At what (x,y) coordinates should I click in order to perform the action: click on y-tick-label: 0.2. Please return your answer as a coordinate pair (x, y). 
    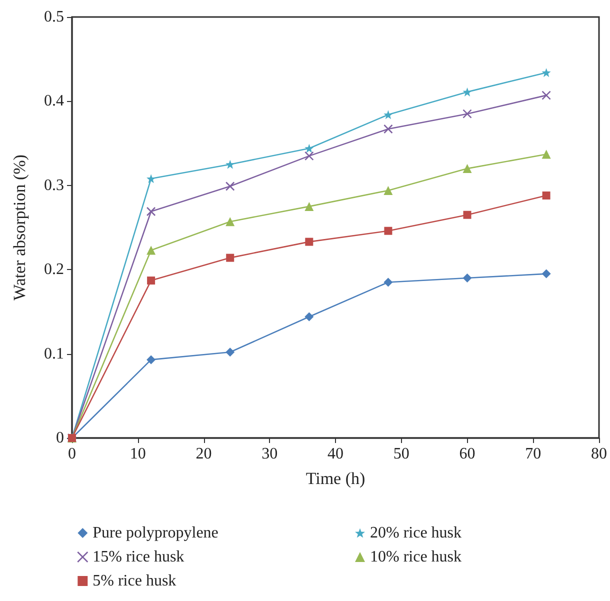
    Looking at the image, I should click on (54, 269).